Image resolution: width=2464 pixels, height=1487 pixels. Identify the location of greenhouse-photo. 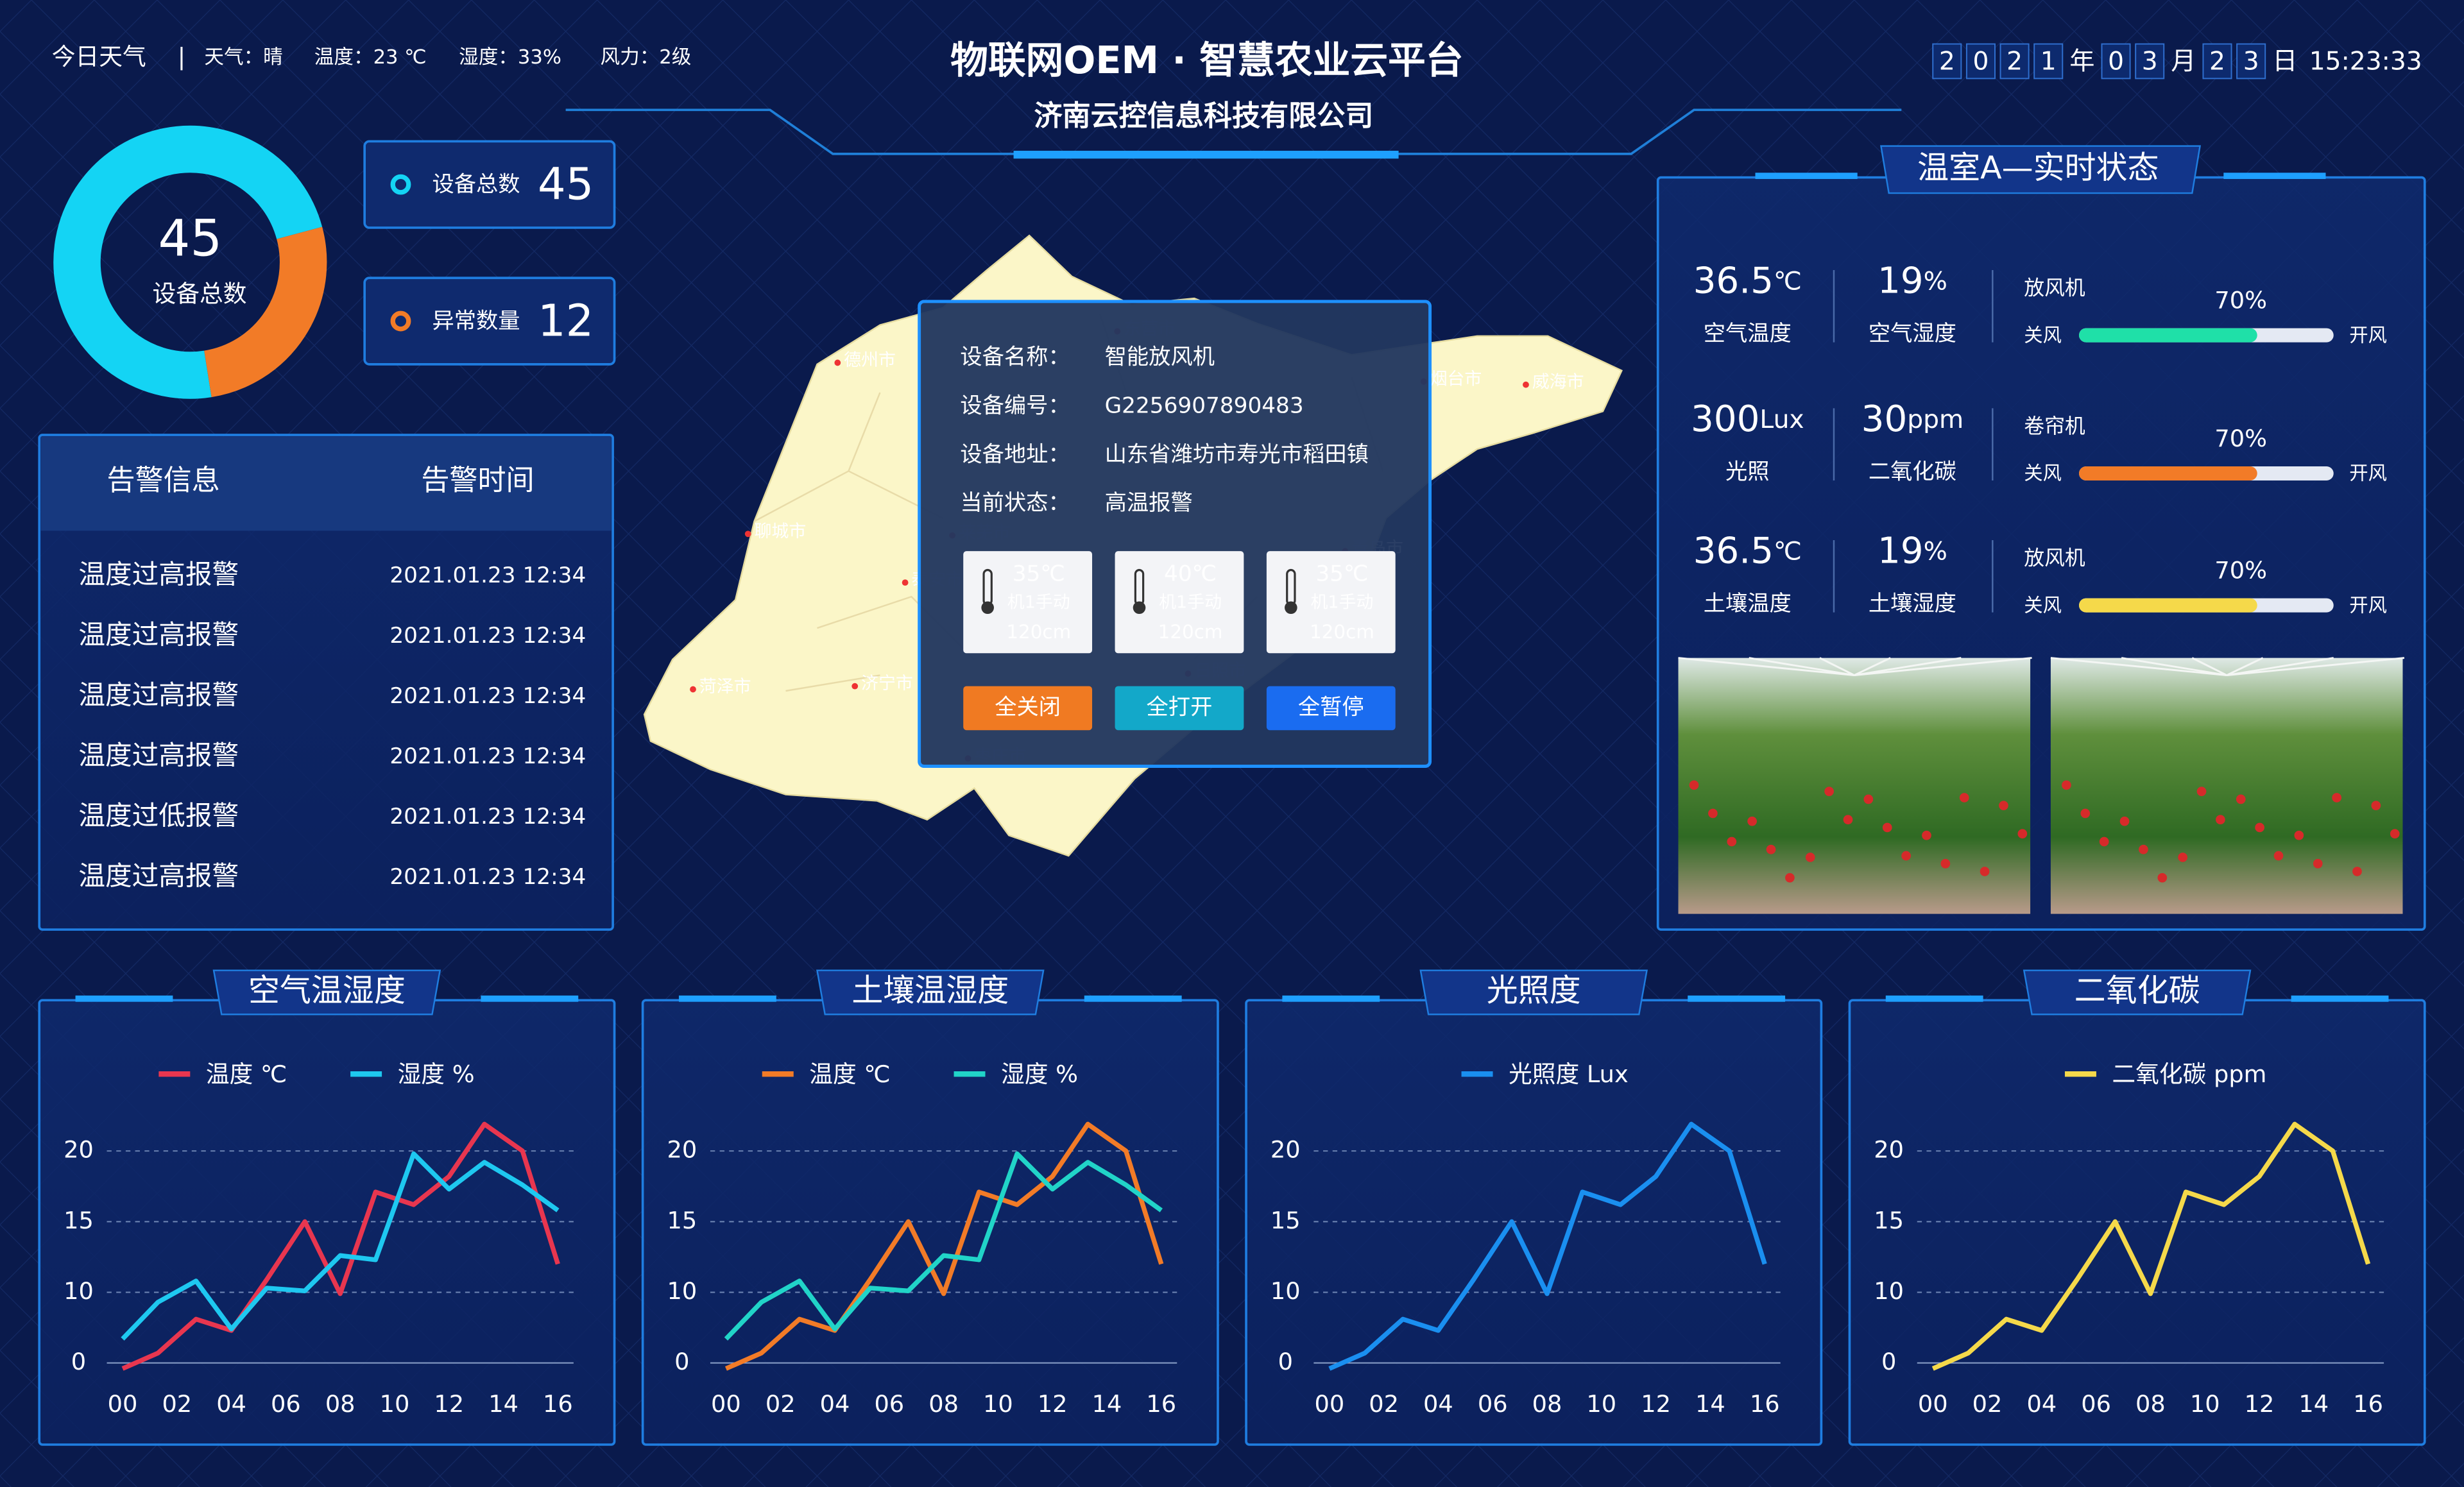
(2226, 786).